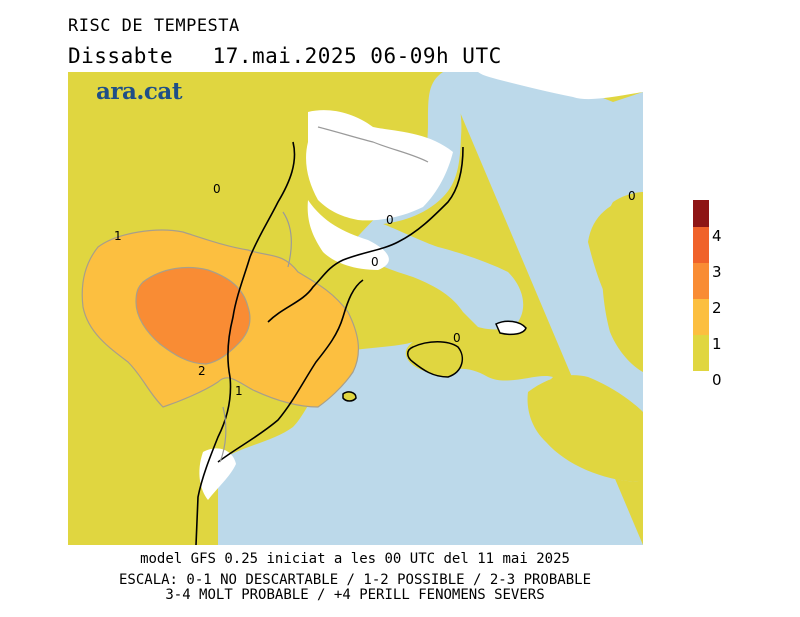 The image size is (800, 617). Describe the element at coordinates (357, 56) in the screenshot. I see `forecast-date-range: 17.mai.2025 06-09h UTC` at that location.